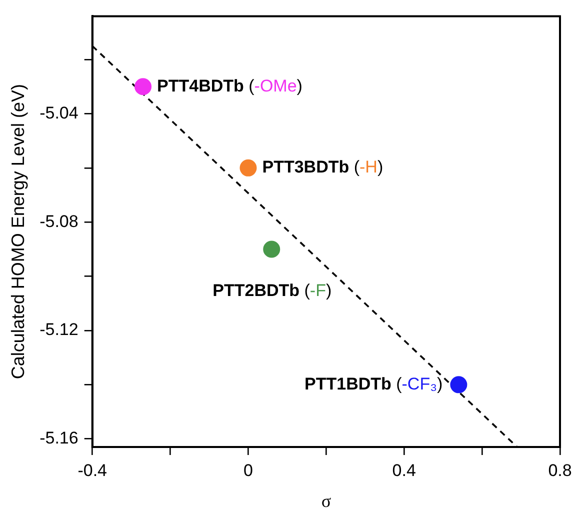  I want to click on y-tick-label: -5.16, so click(59, 438).